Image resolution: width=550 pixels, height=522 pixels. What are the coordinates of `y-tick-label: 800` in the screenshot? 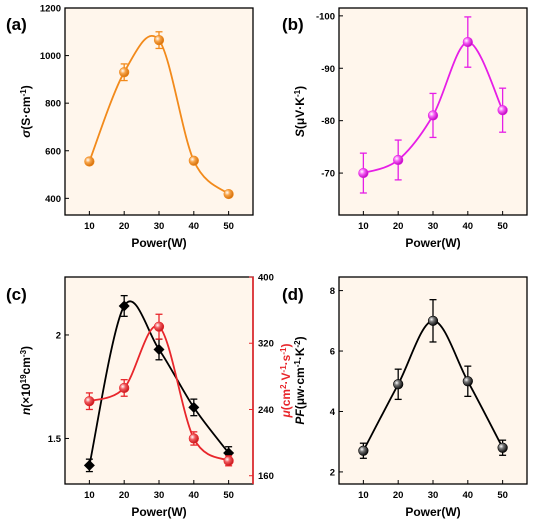 It's located at (53, 104).